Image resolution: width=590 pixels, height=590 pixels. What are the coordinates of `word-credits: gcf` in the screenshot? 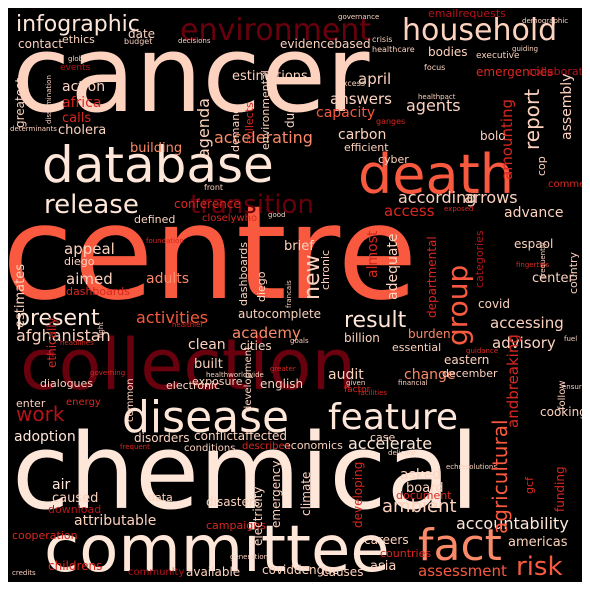 It's located at (529, 485).